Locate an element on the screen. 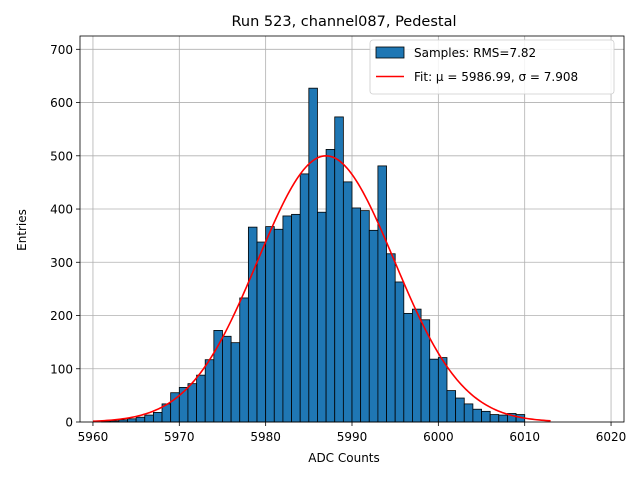 The image size is (640, 484). x-axis-label: ADC Counts is located at coordinates (344, 458).